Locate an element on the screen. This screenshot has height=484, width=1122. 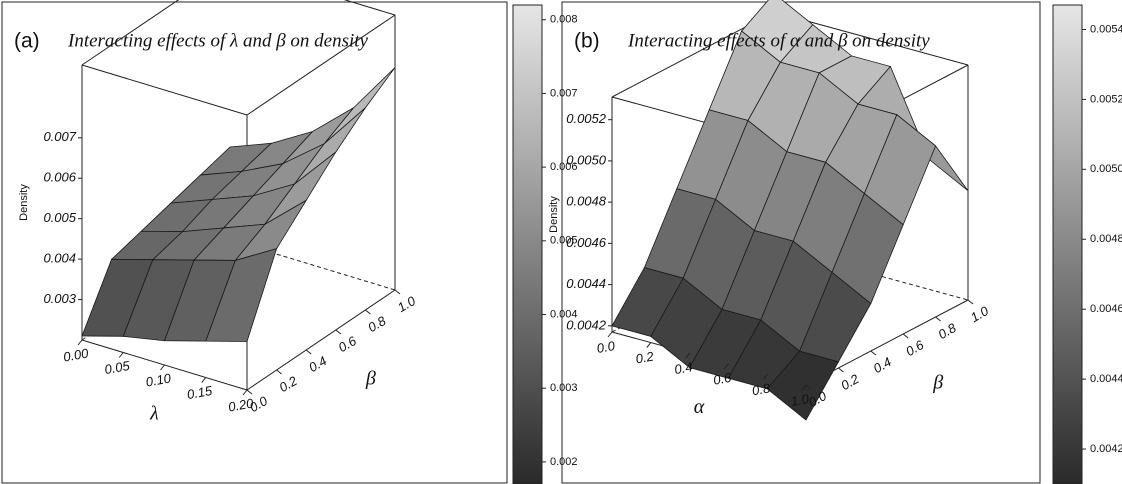
z-tick-label: 0.0046 is located at coordinates (586, 242).